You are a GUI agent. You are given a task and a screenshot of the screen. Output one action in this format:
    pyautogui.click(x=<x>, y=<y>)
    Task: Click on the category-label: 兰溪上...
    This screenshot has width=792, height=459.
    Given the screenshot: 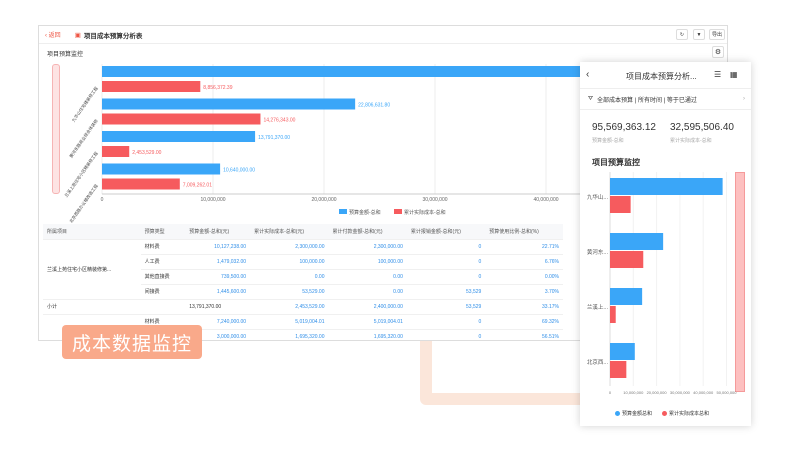 What is the action you would take?
    pyautogui.click(x=598, y=307)
    